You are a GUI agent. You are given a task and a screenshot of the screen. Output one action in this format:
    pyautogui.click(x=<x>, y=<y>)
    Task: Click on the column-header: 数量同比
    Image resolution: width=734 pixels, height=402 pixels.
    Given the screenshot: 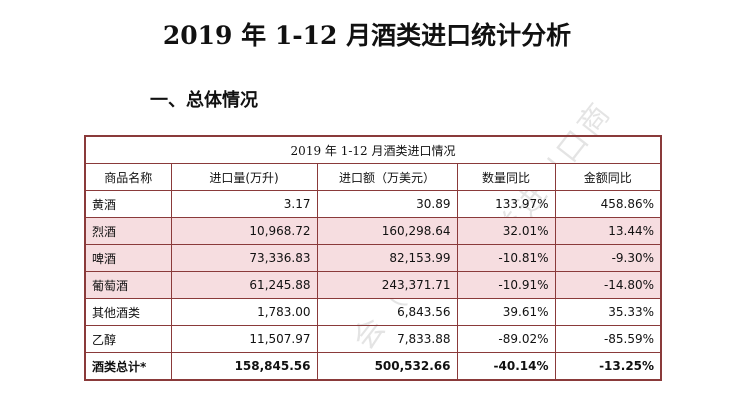 What is the action you would take?
    pyautogui.click(x=506, y=177)
    